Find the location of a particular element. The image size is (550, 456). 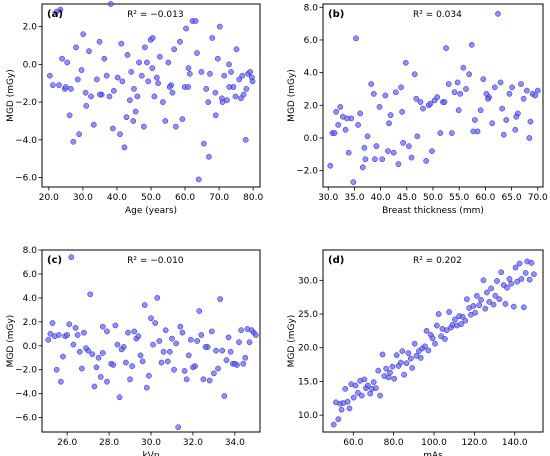

x-tick-label: 55.0 is located at coordinates (459, 198).